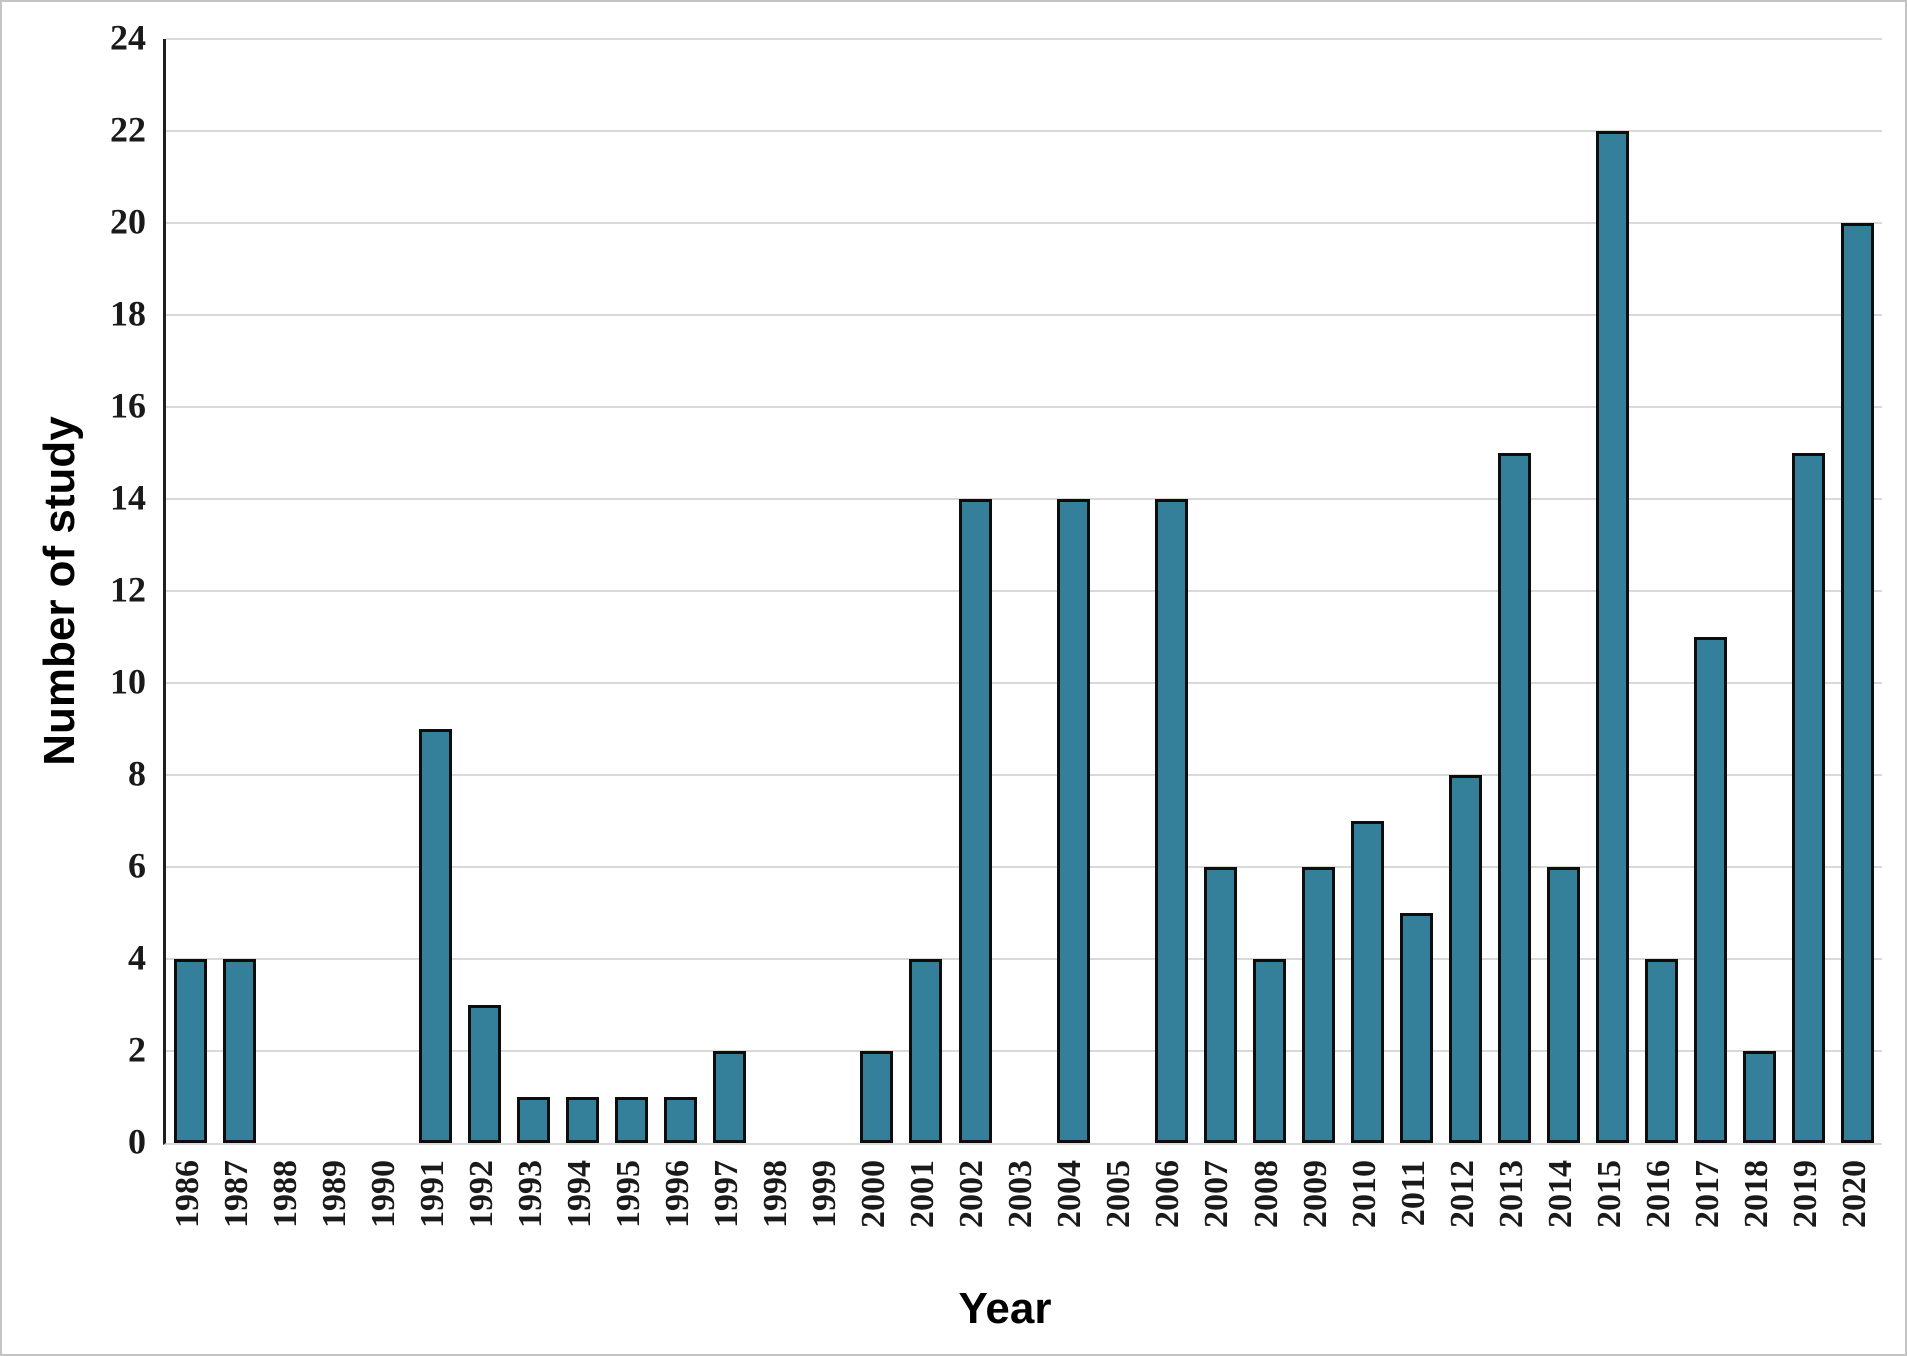 This screenshot has height=1356, width=1907. What do you see at coordinates (1220, 1005) in the screenshot?
I see `bar-2007` at bounding box center [1220, 1005].